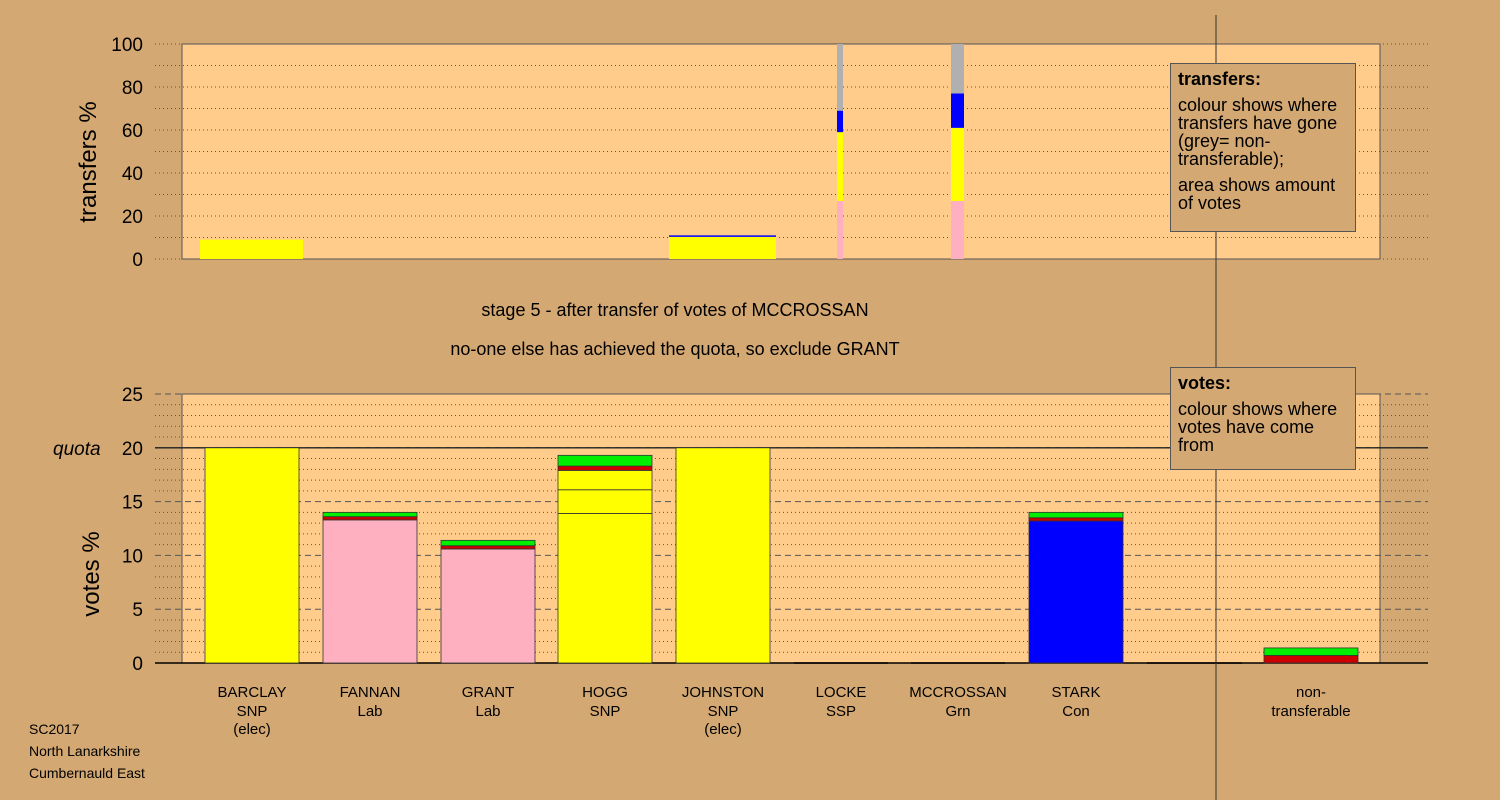 The image size is (1500, 800). Describe the element at coordinates (77, 449) in the screenshot. I see `quota-label: quota` at that location.